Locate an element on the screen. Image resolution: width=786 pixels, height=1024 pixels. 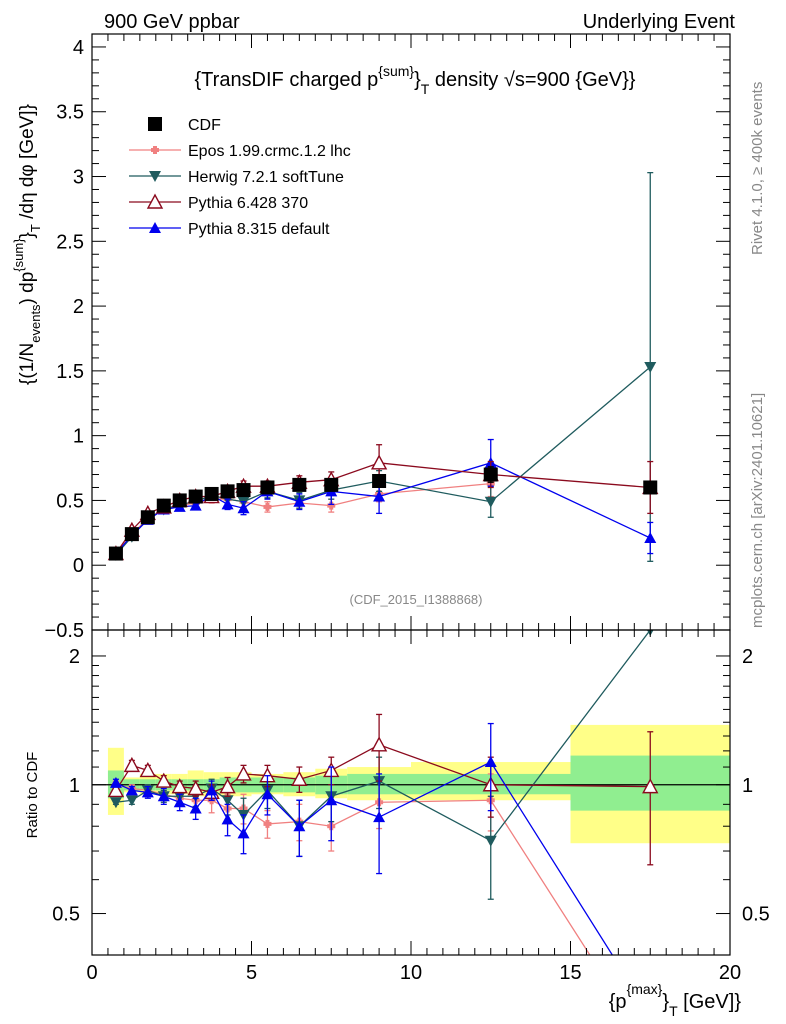
legend-item-pythia-6-428-370: Pythia 6.428 370 is located at coordinates (218, 202).